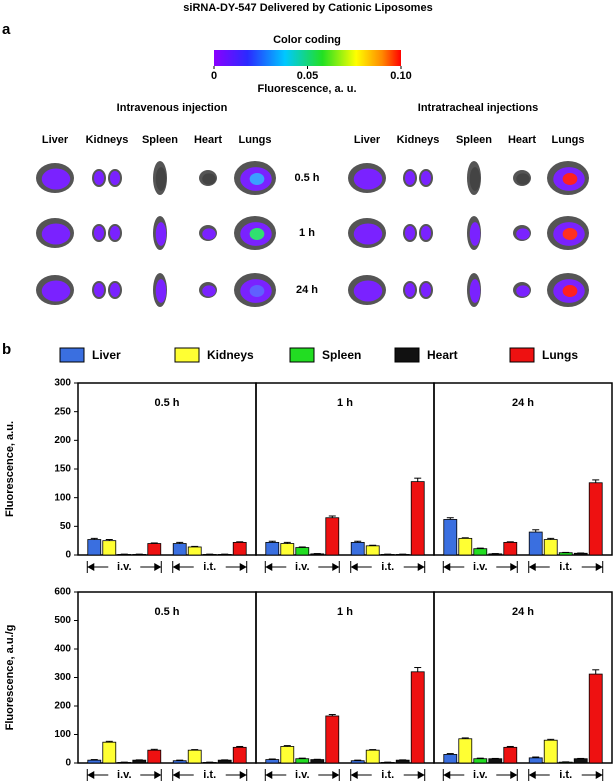 This screenshot has width=616, height=783. What do you see at coordinates (345, 612) in the screenshot?
I see `panel-title: 1 h` at bounding box center [345, 612].